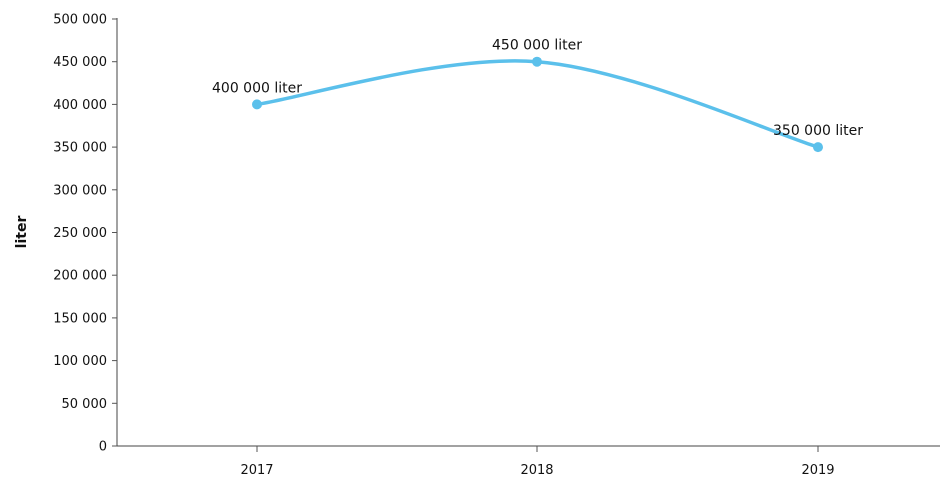  What do you see at coordinates (80, 148) in the screenshot?
I see `y-tick-label: 350 000` at bounding box center [80, 148].